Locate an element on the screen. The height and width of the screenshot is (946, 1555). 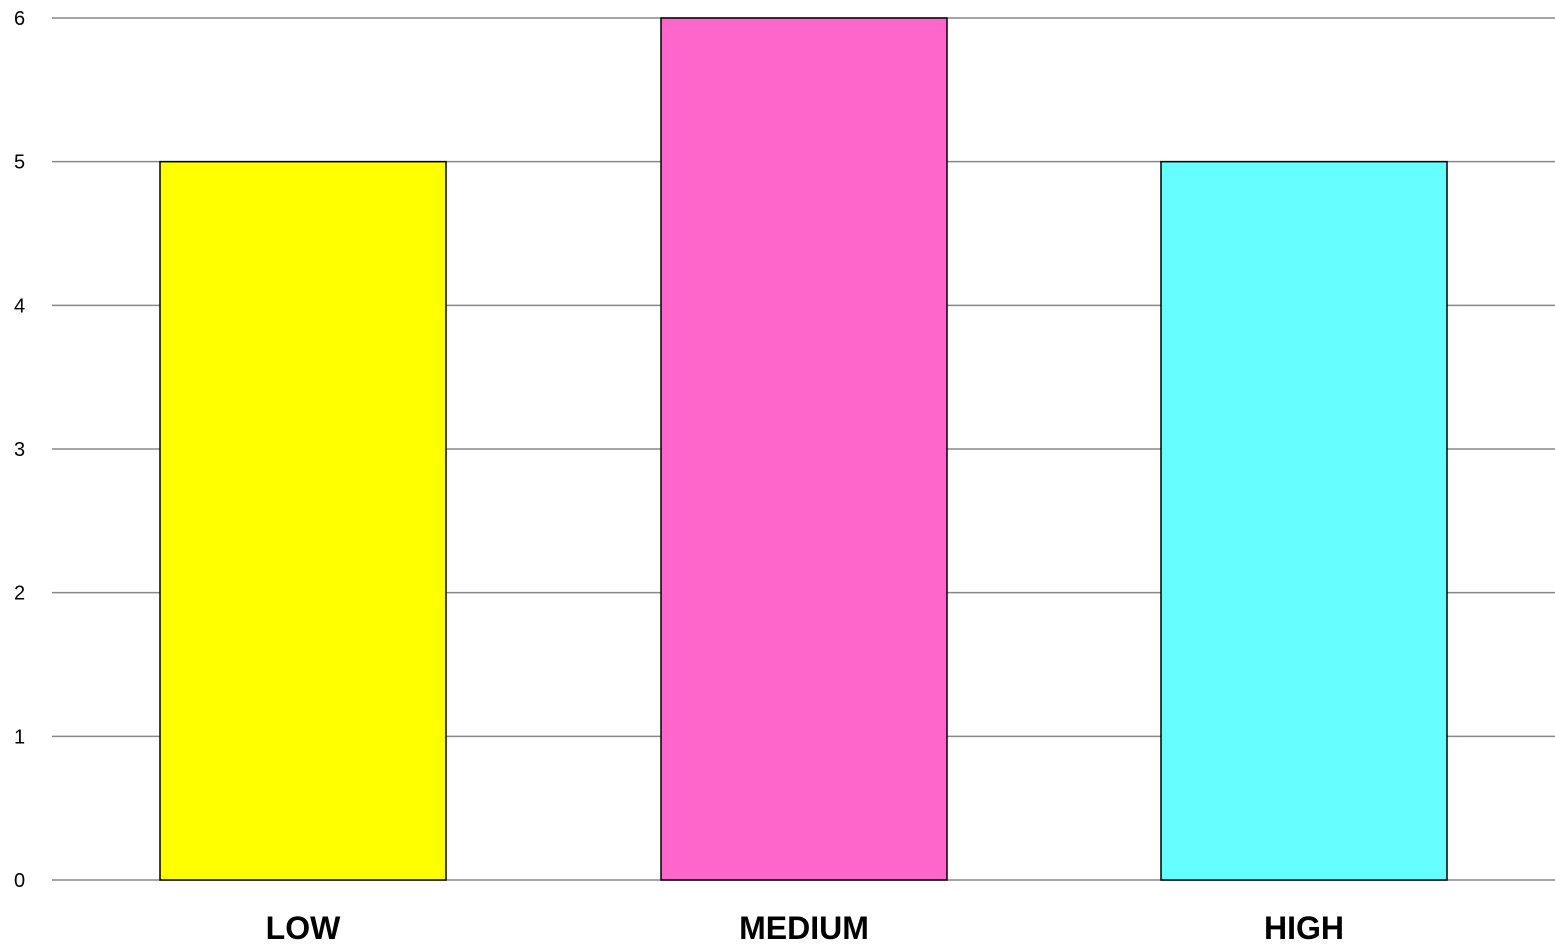
x-axis-category-labels: LOW MEDIUM HIGH is located at coordinates (805, 928).